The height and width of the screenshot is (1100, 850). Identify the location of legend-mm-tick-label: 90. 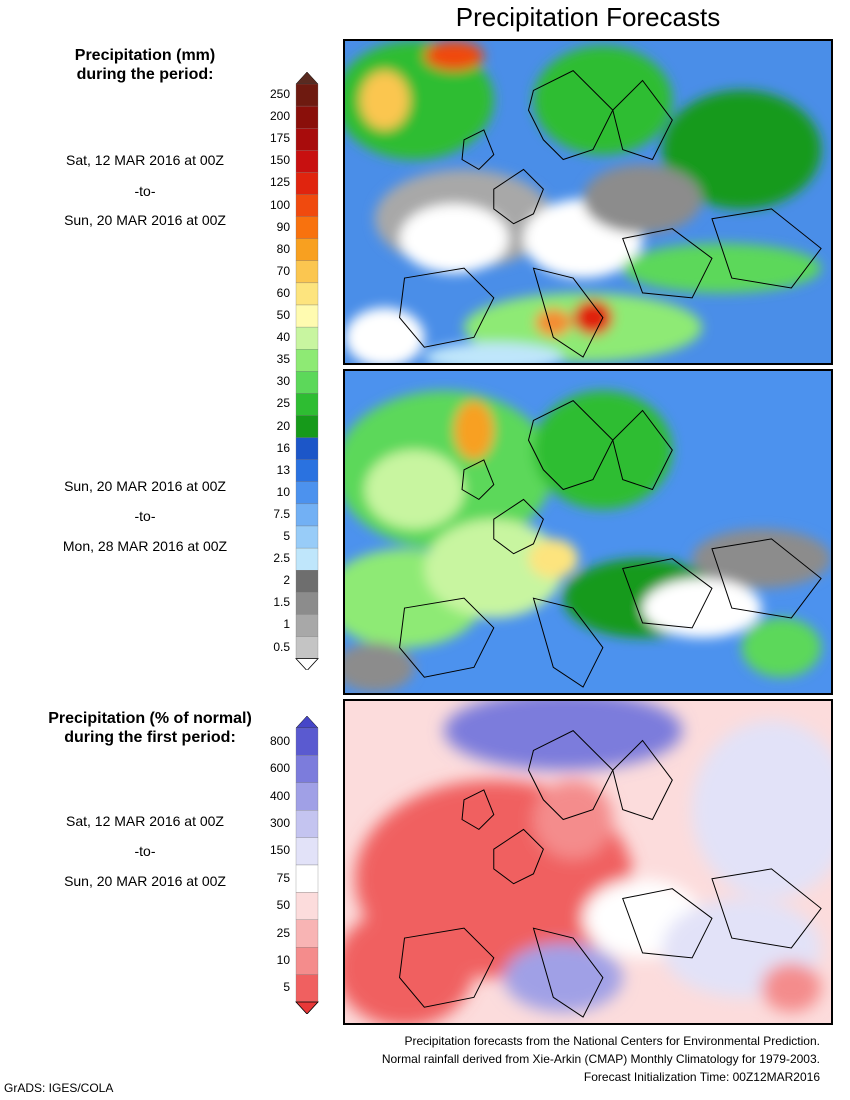
(283, 226).